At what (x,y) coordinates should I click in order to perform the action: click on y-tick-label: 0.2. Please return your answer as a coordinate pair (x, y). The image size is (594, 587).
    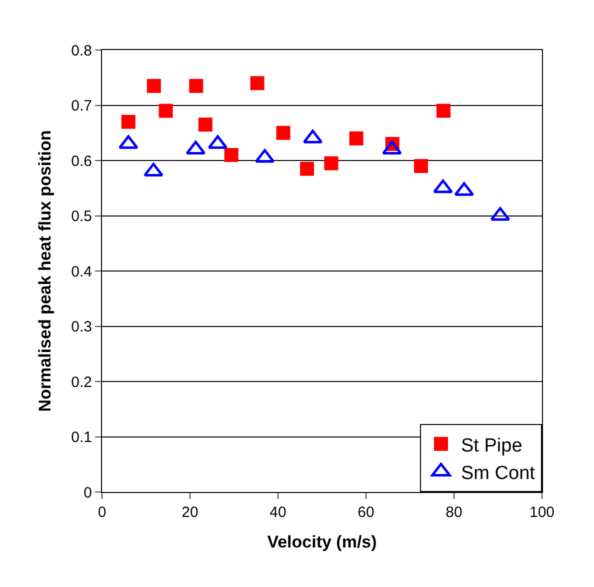
    Looking at the image, I should click on (81, 382).